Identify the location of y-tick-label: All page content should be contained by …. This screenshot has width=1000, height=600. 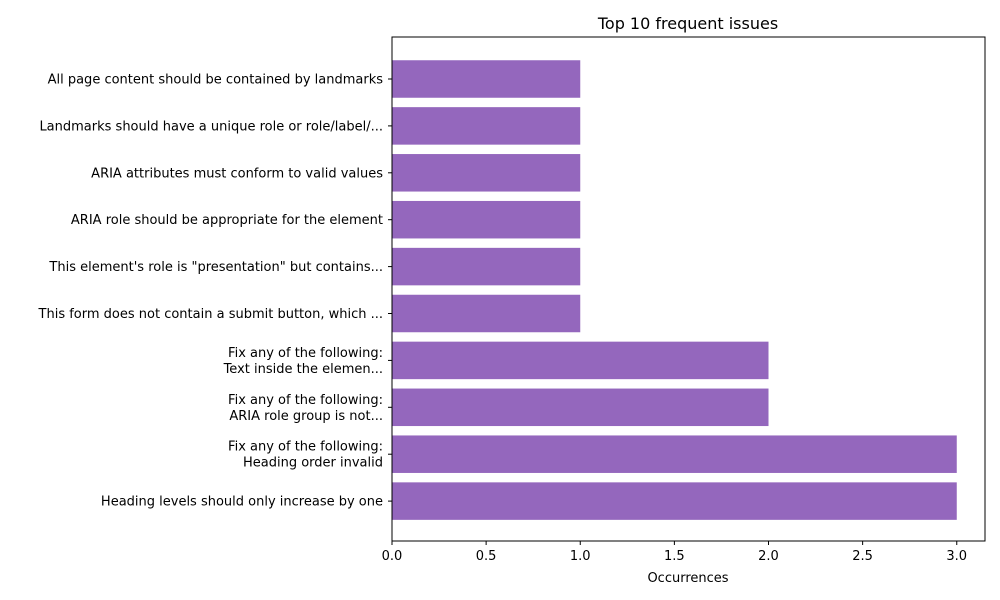
(216, 80).